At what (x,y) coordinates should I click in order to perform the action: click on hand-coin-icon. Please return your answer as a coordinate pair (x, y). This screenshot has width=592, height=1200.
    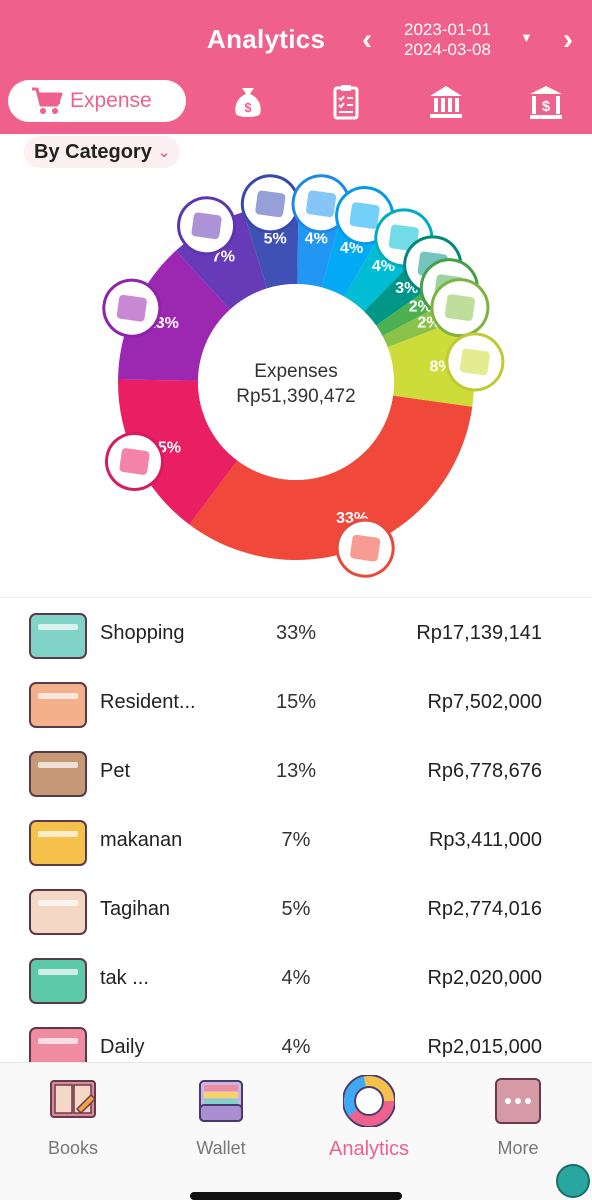
    Looking at the image, I should click on (58, 912).